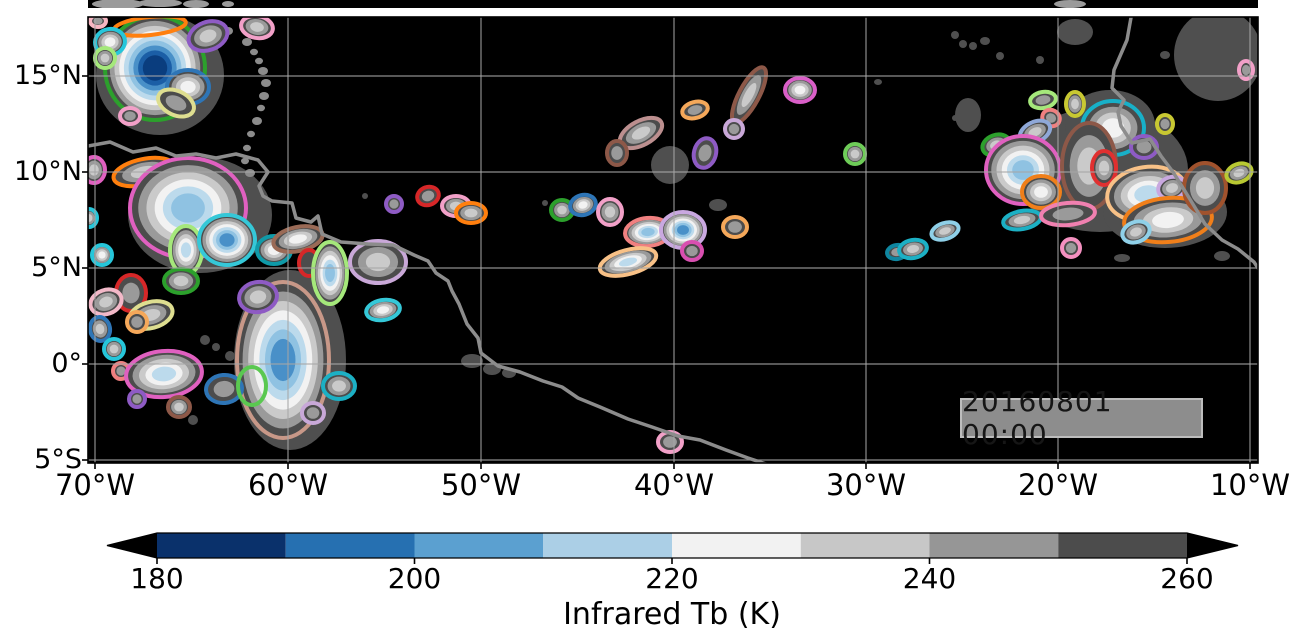  Describe the element at coordinates (1212, 545) in the screenshot. I see `colorbar-right-arrow` at that location.